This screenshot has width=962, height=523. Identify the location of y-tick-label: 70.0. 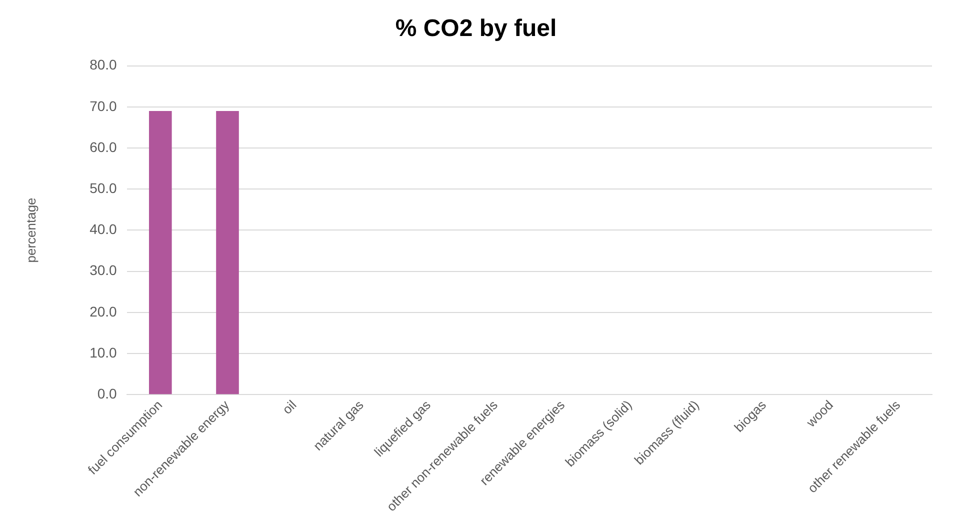
(104, 106).